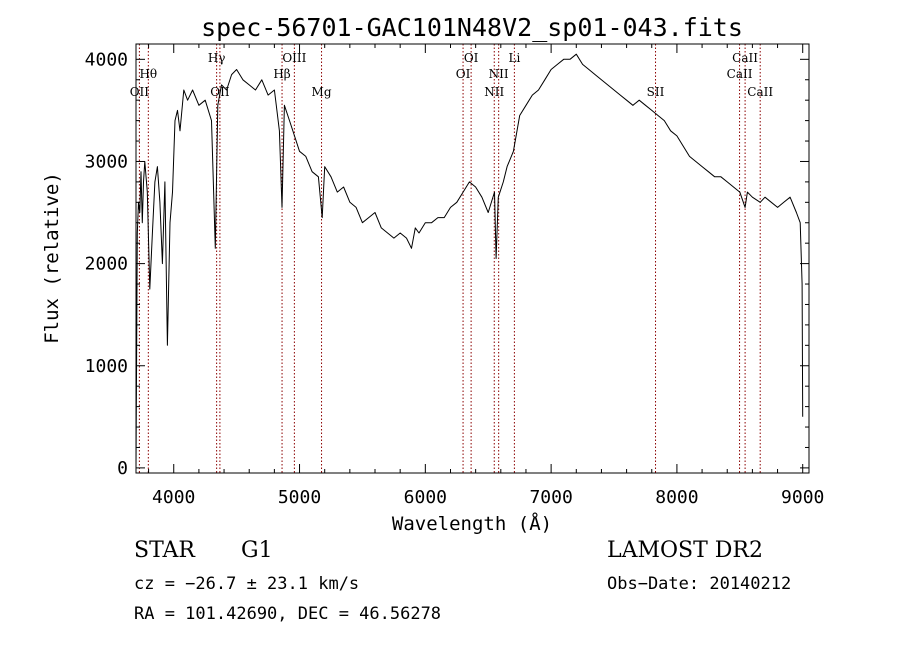 This screenshot has height=649, width=900. Describe the element at coordinates (514, 58) in the screenshot. I see `spectral-line-label: Li` at that location.